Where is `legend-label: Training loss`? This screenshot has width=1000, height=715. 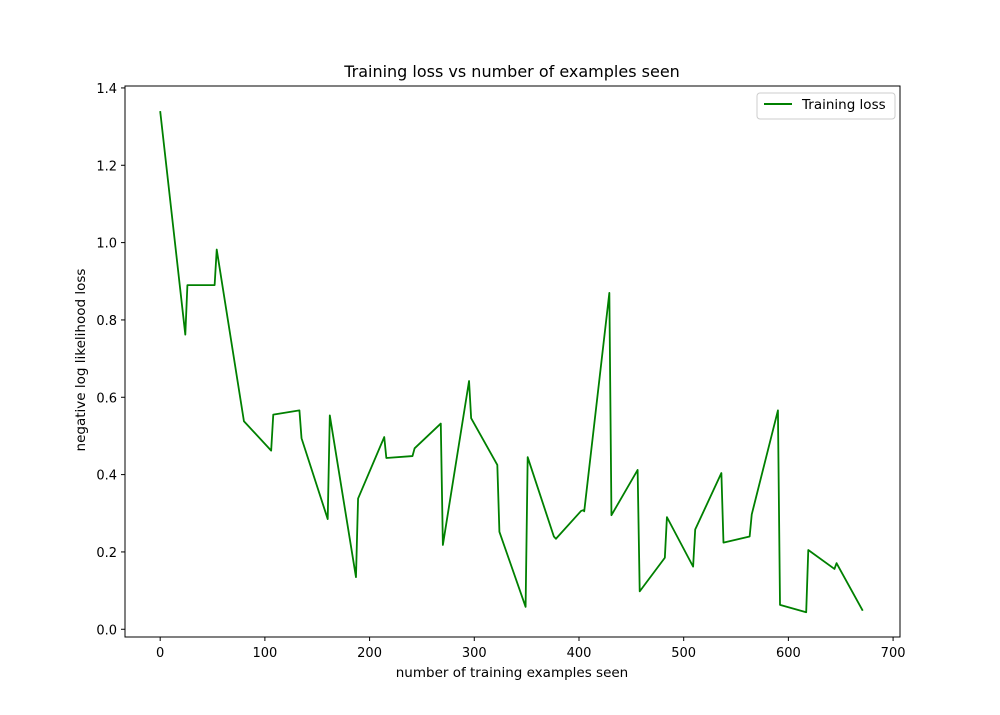 legend-label: Training loss is located at coordinates (843, 105).